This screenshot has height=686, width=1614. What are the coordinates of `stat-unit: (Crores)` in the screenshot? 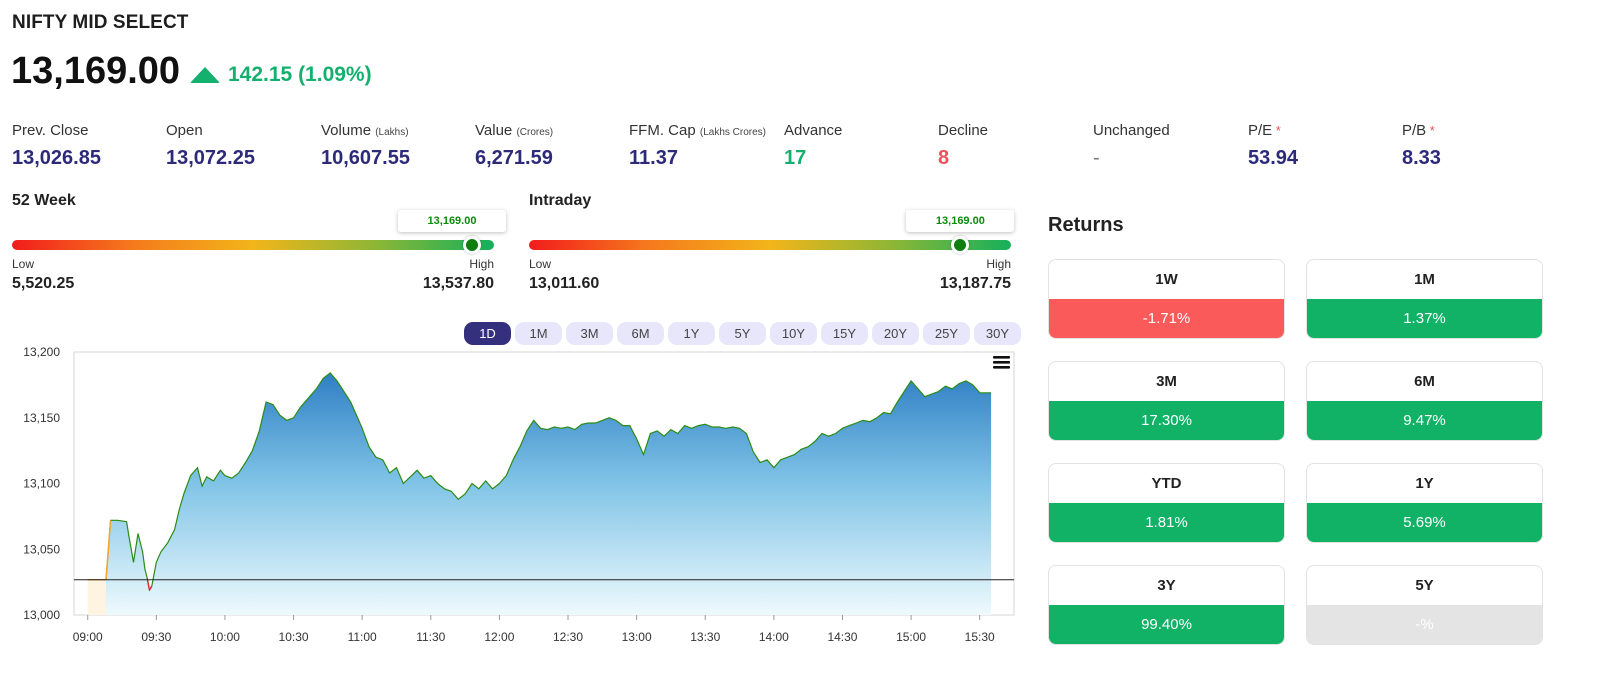 It's located at (535, 132).